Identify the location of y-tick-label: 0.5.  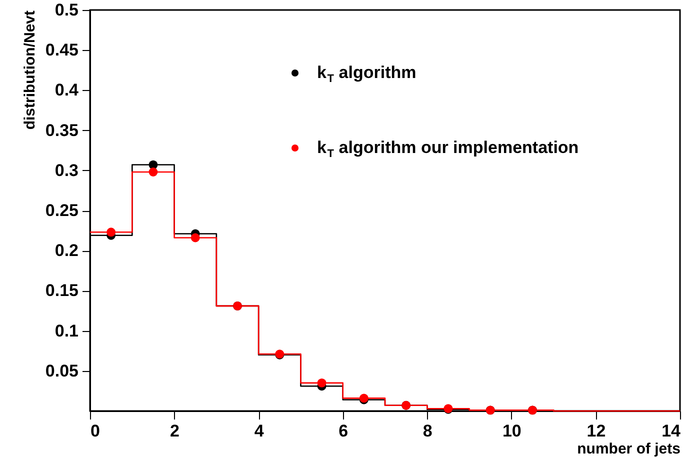
(66, 10).